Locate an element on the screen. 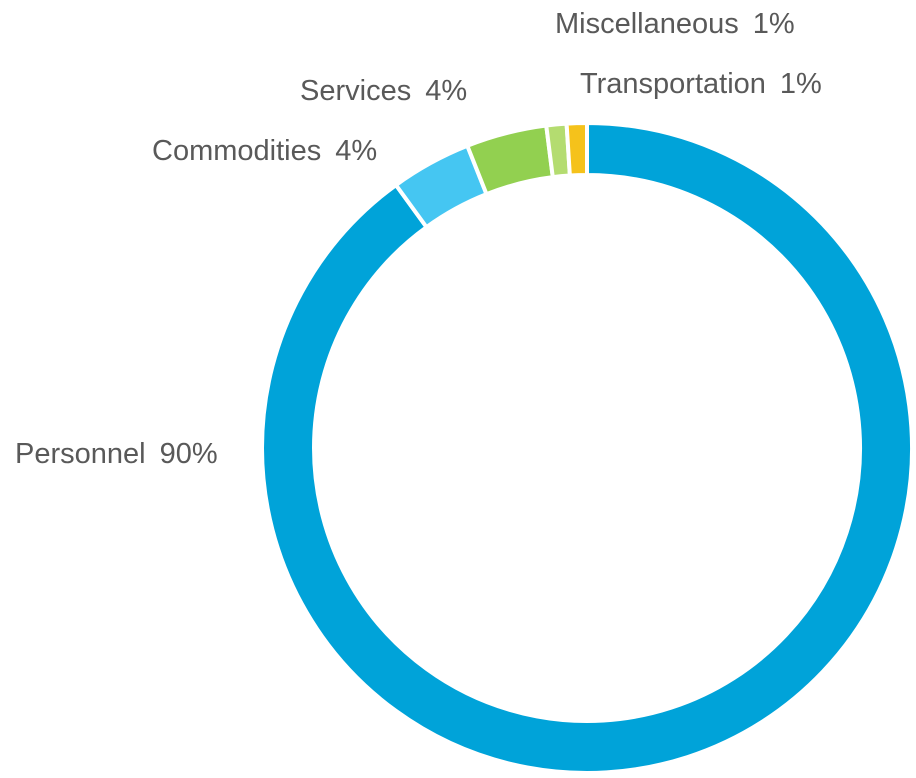  data-label: Personnel 90% is located at coordinates (116, 454).